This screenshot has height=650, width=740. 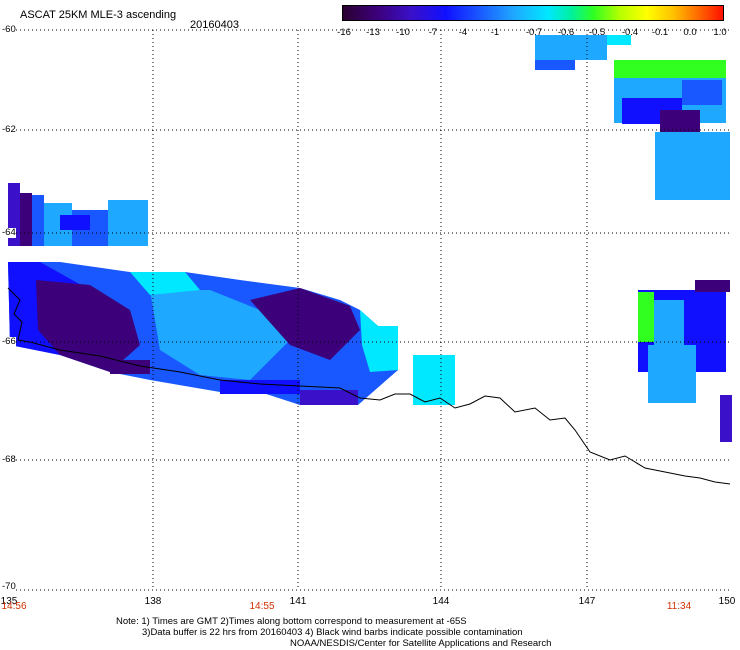 I want to click on lat-label: -66, so click(x=9, y=341).